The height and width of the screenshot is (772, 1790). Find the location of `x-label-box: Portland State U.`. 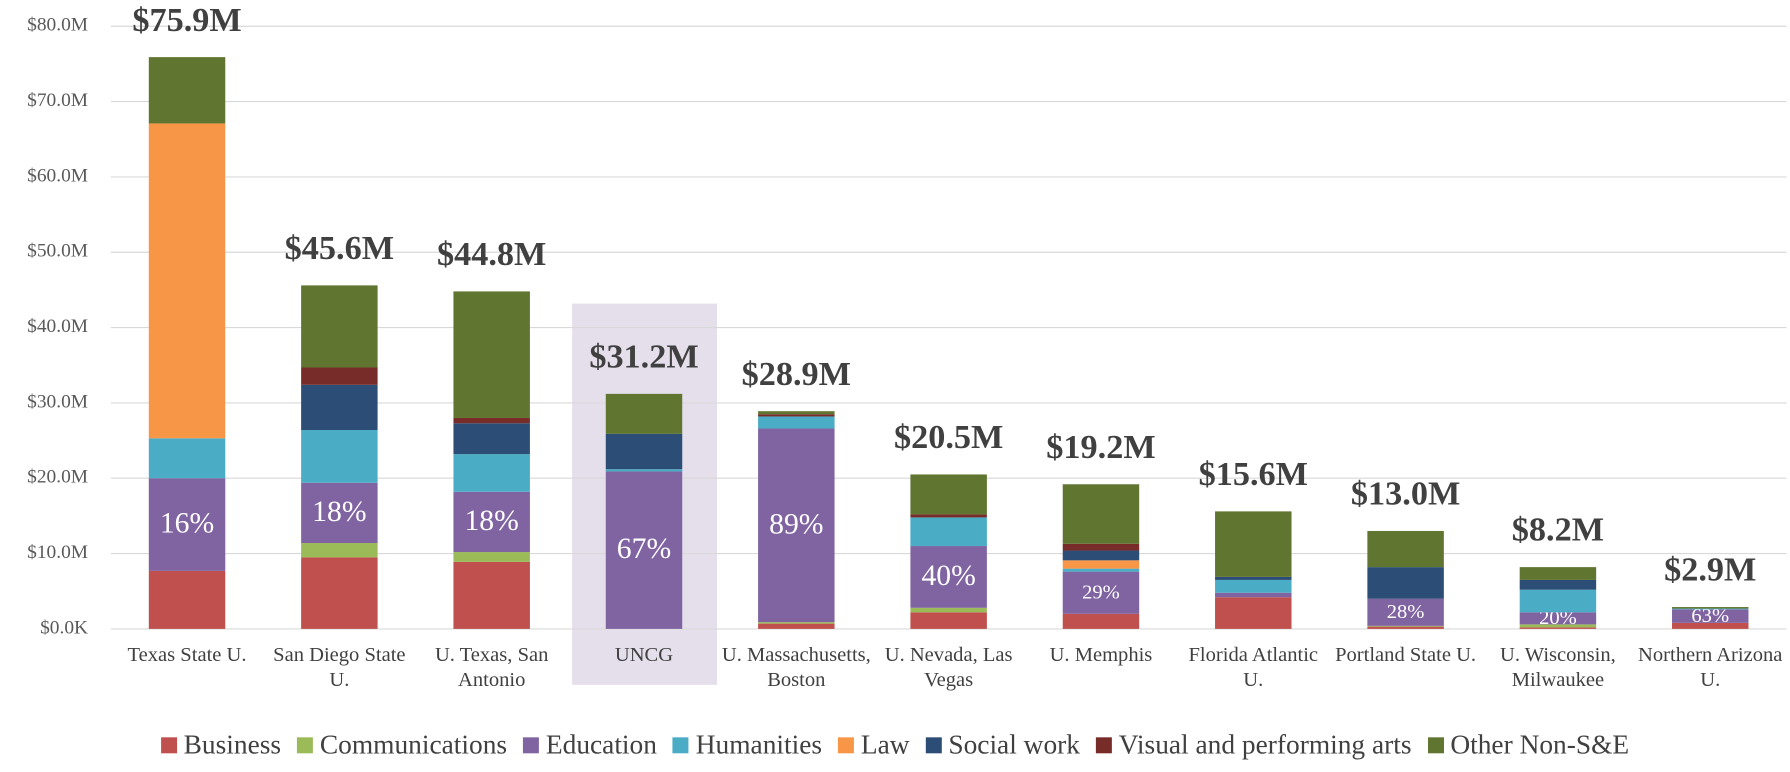

x-label-box: Portland State U. is located at coordinates (1406, 654).